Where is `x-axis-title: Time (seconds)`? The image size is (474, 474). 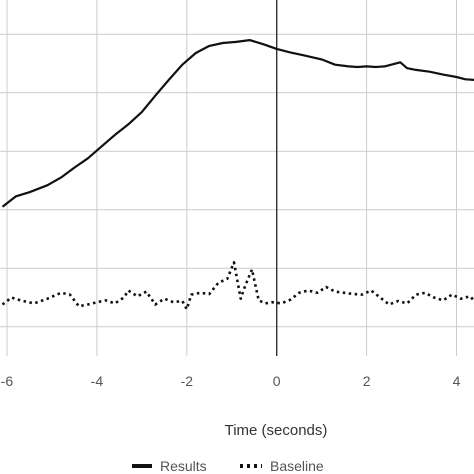
x-axis-title: Time (seconds) is located at coordinates (276, 430).